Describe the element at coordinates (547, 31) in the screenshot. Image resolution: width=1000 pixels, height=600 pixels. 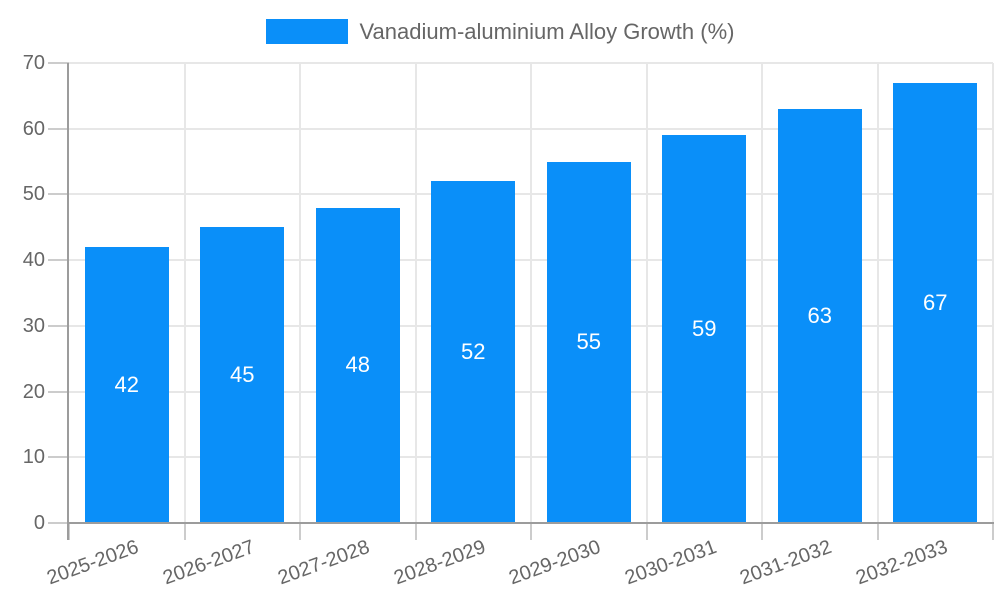
I see `legend-label: Vanadium-aluminium Alloy Growth (%)` at that location.